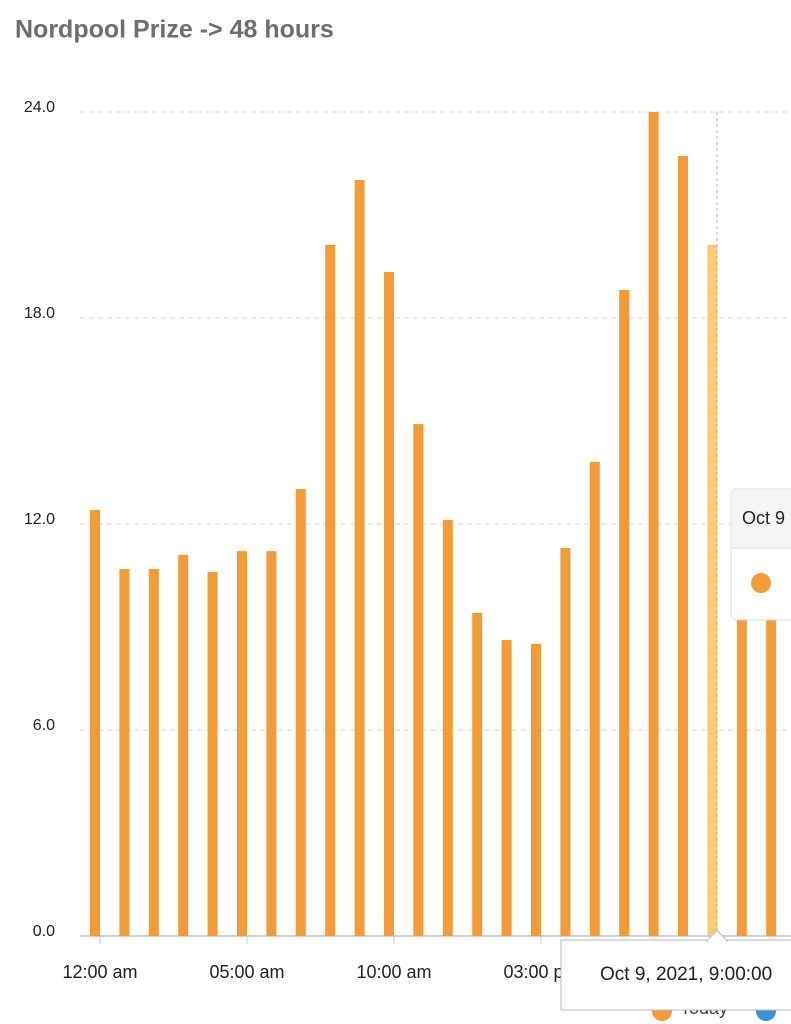  What do you see at coordinates (39, 107) in the screenshot?
I see `y-tick-label: 24.0` at bounding box center [39, 107].